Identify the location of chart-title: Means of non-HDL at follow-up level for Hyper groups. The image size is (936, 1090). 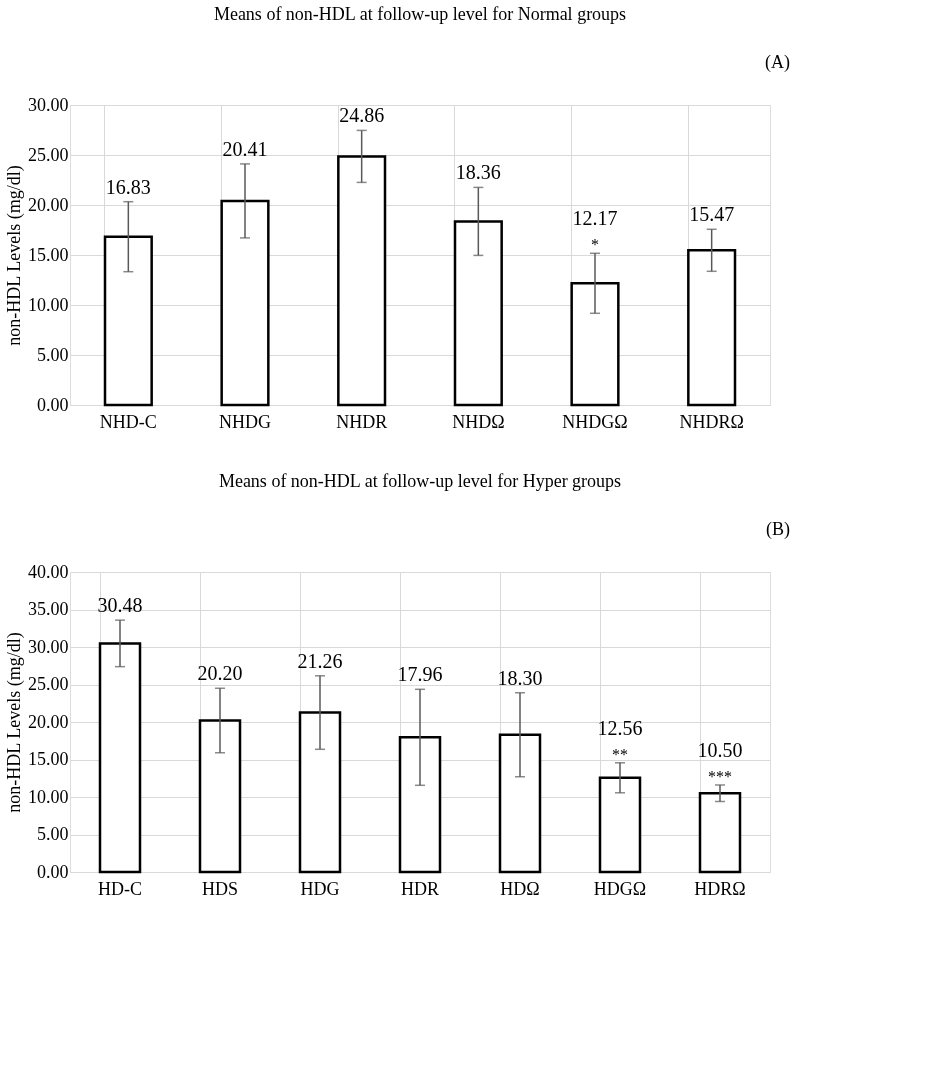
(420, 481).